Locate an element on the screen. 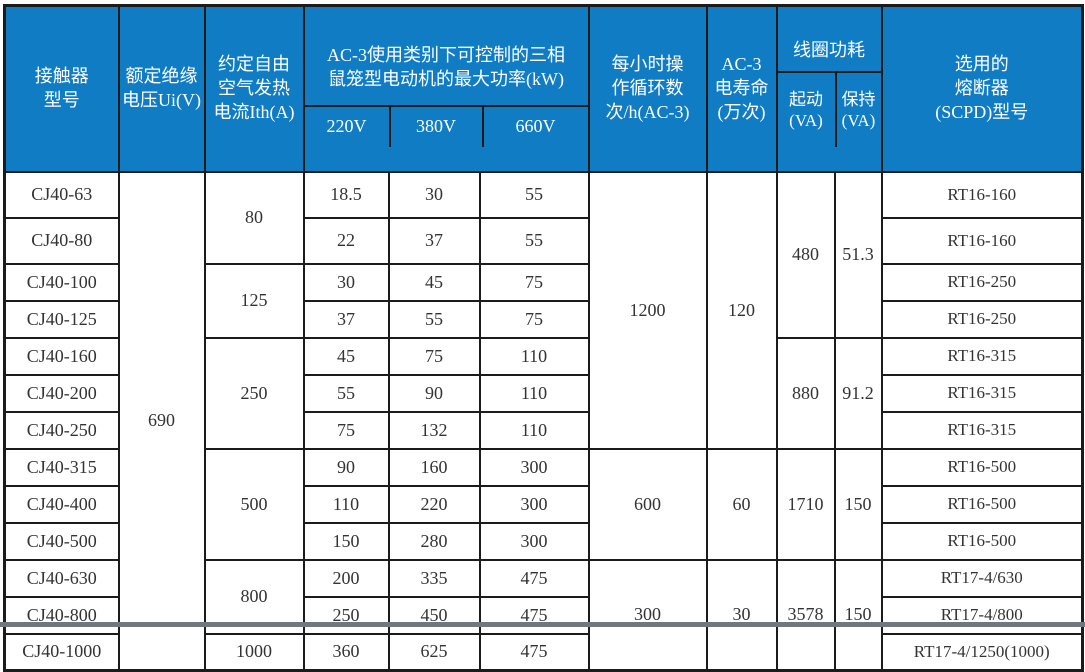 The image size is (1085, 672). power-380-cell: 220 is located at coordinates (434, 504).